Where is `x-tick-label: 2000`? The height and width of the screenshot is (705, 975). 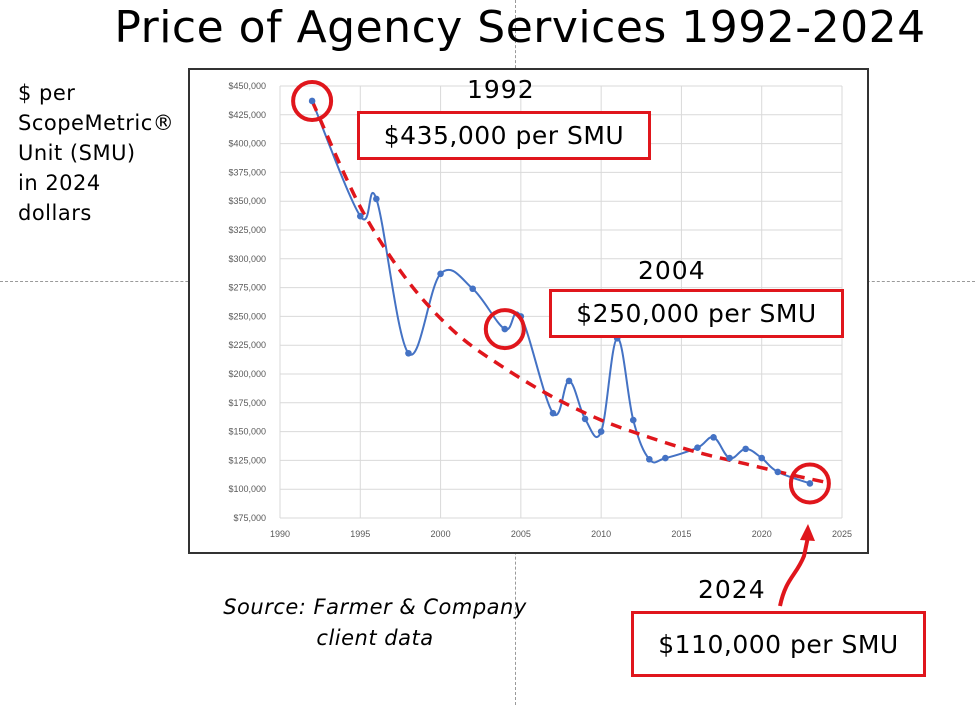 x-tick-label: 2000 is located at coordinates (441, 534).